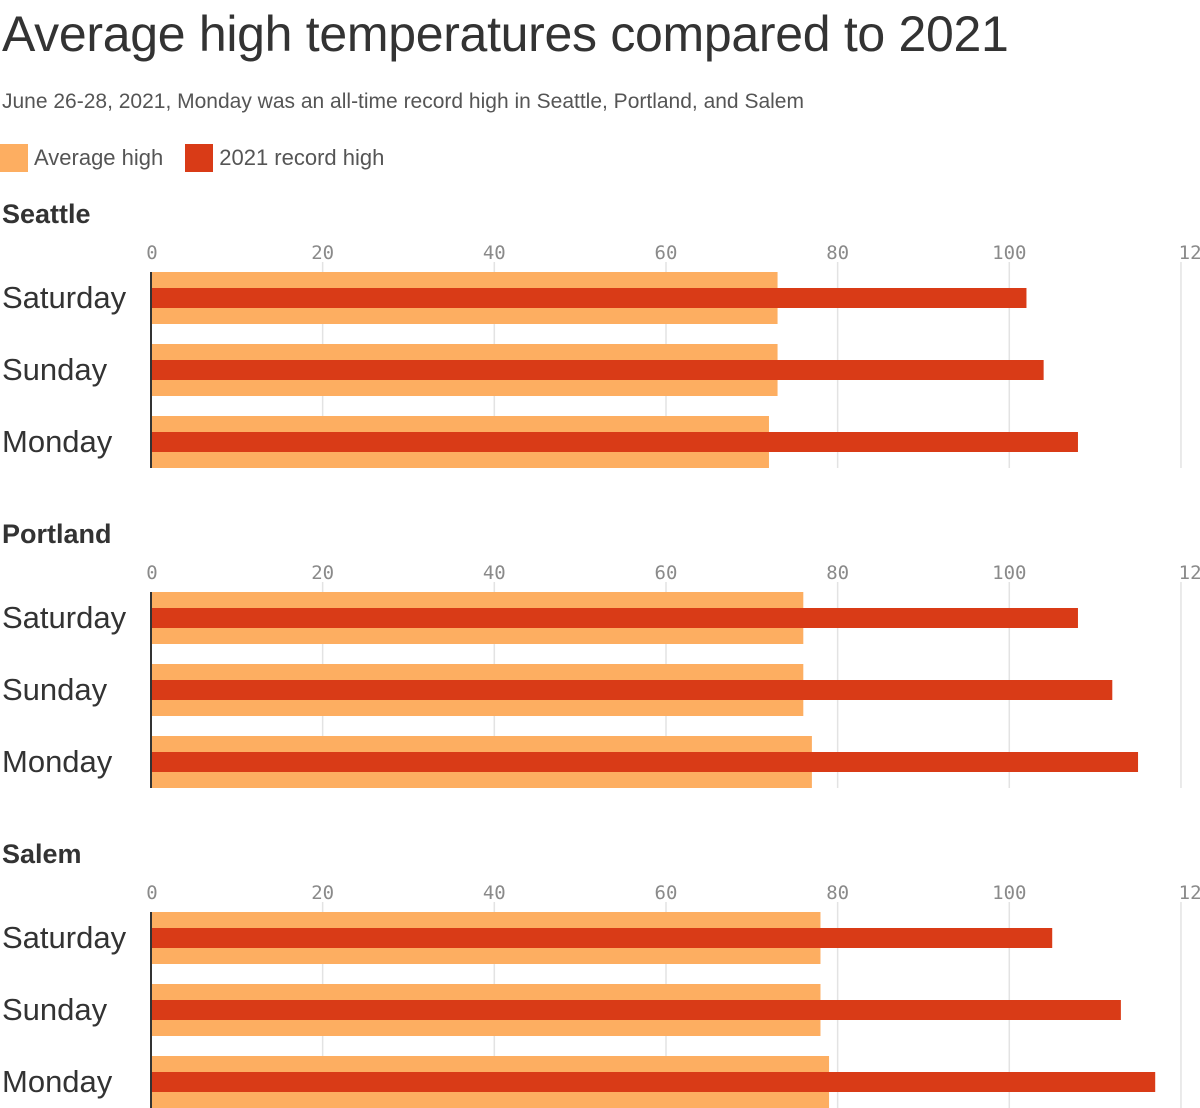  What do you see at coordinates (322, 253) in the screenshot?
I see `tick-label-seattle-20: 20` at bounding box center [322, 253].